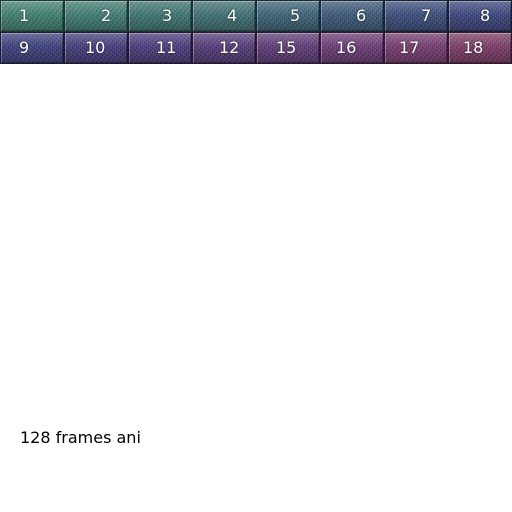  Describe the element at coordinates (416, 16) in the screenshot. I see `frame-tile: 7` at that location.